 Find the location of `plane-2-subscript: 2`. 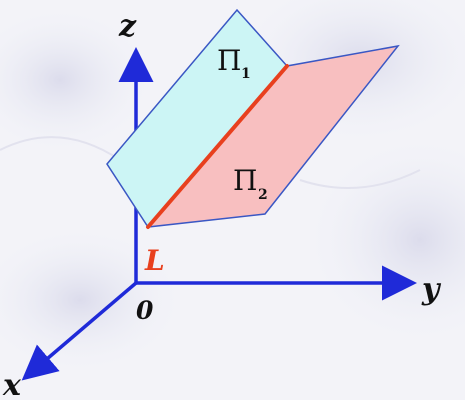

plane-2-subscript: 2 is located at coordinates (263, 195).